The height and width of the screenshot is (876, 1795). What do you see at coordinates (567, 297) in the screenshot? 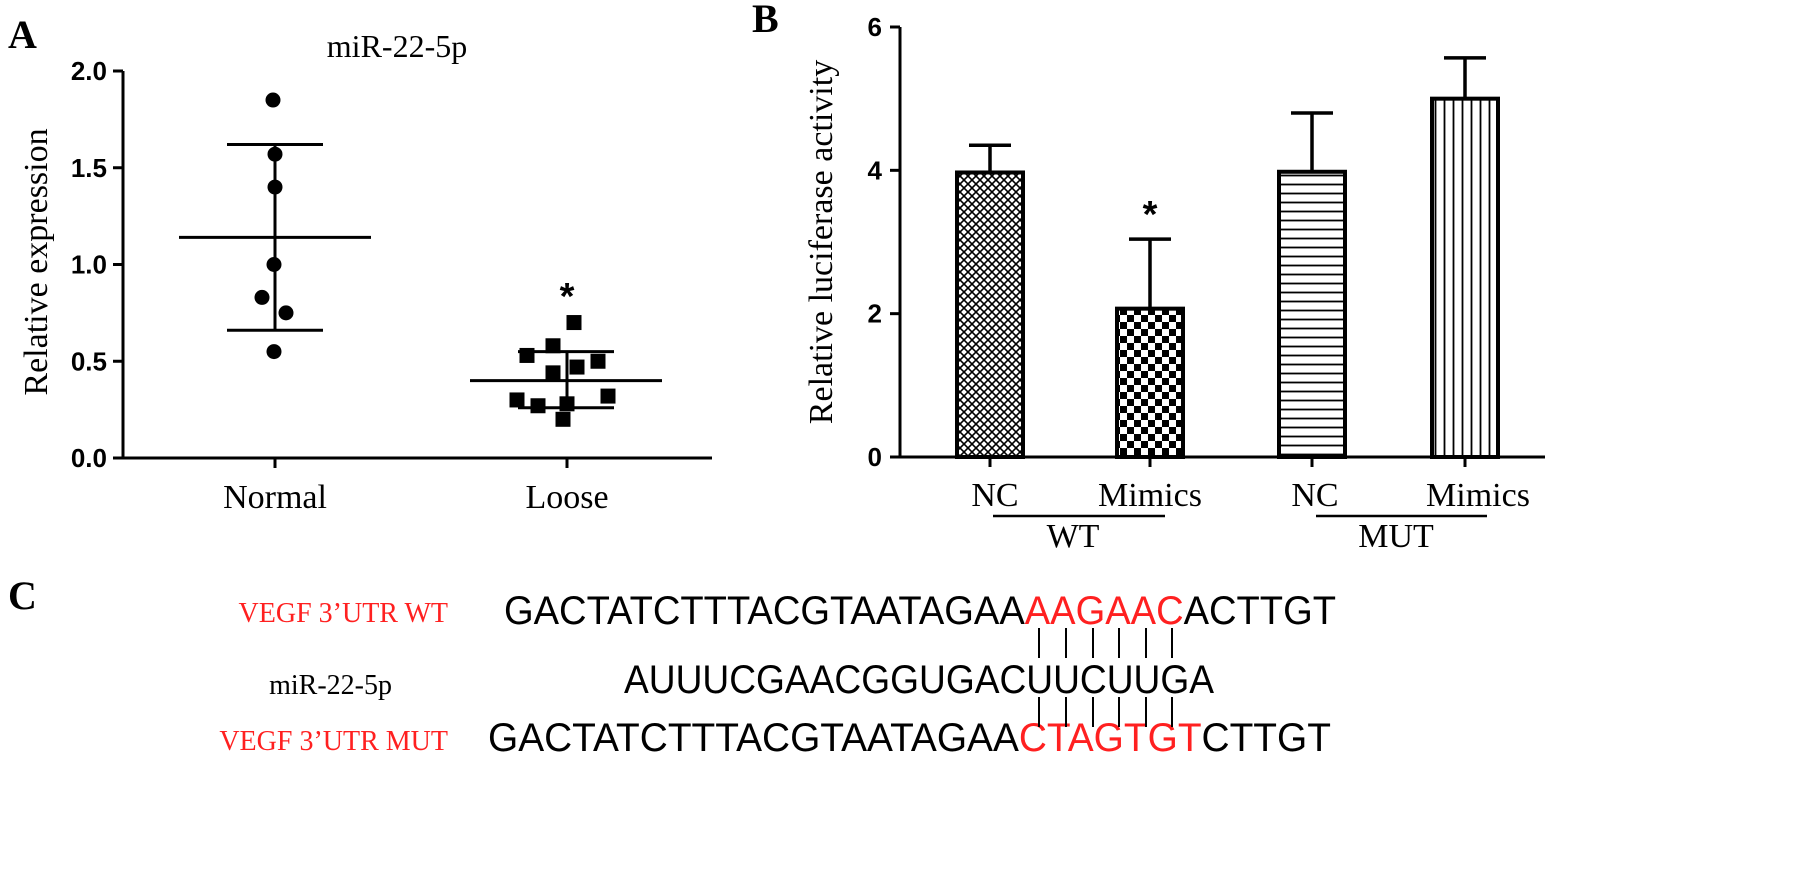
I see `loose-significance-star: *` at bounding box center [567, 297].